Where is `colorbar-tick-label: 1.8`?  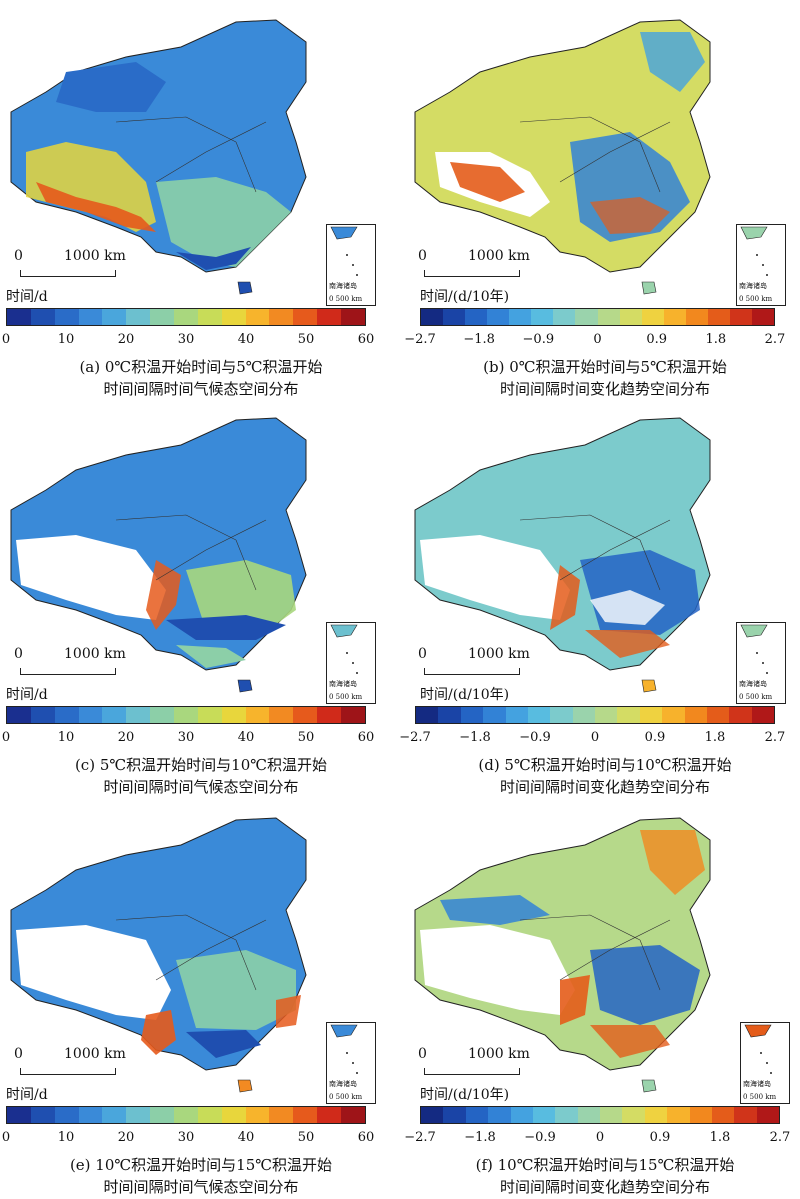 colorbar-tick-label: 1.8 is located at coordinates (715, 737).